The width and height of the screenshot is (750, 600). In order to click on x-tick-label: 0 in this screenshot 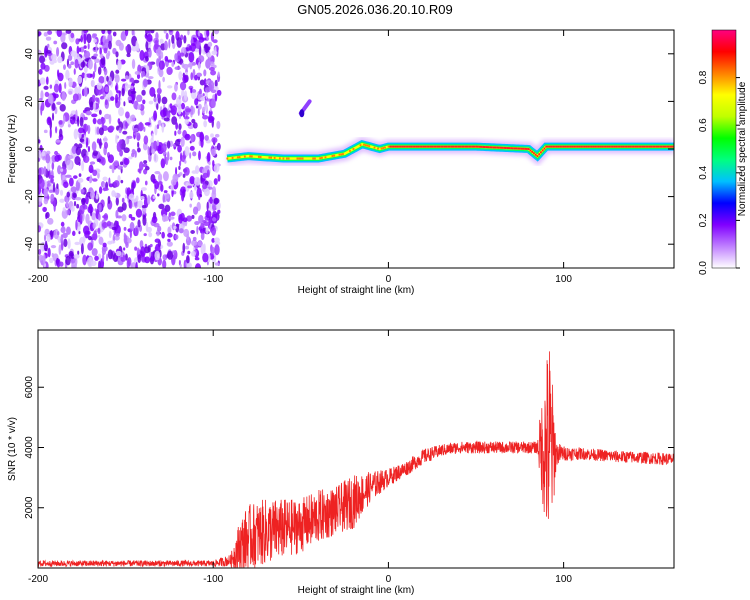, I will do `click(389, 579)`.